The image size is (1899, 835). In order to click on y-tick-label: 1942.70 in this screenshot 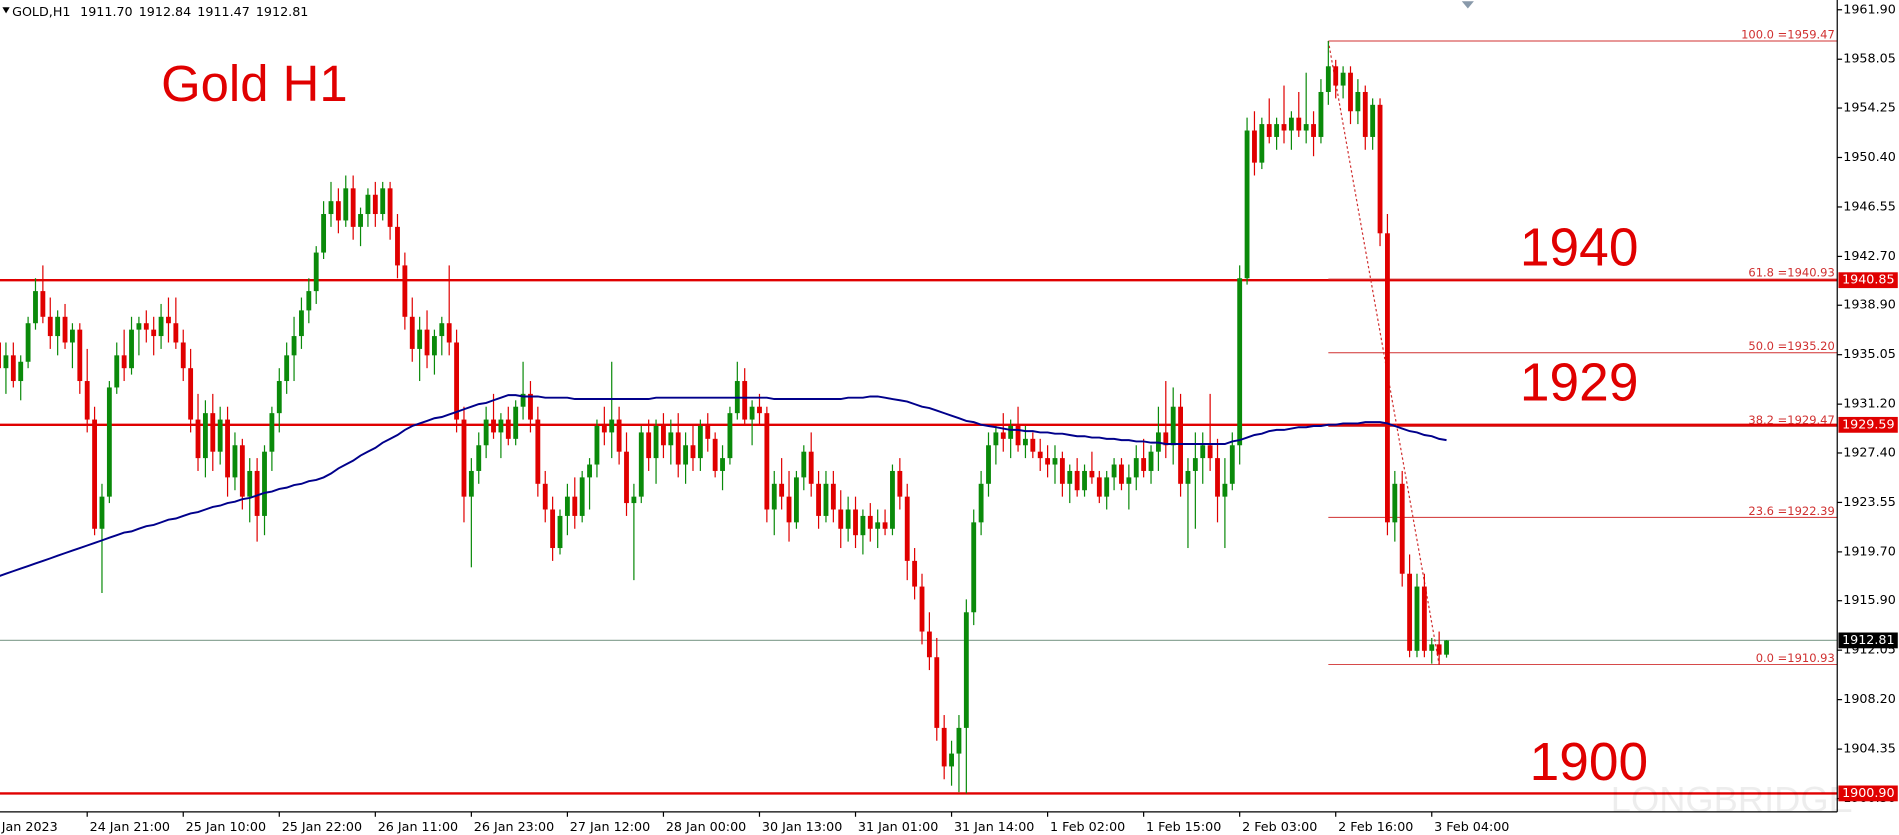, I will do `click(1869, 256)`.